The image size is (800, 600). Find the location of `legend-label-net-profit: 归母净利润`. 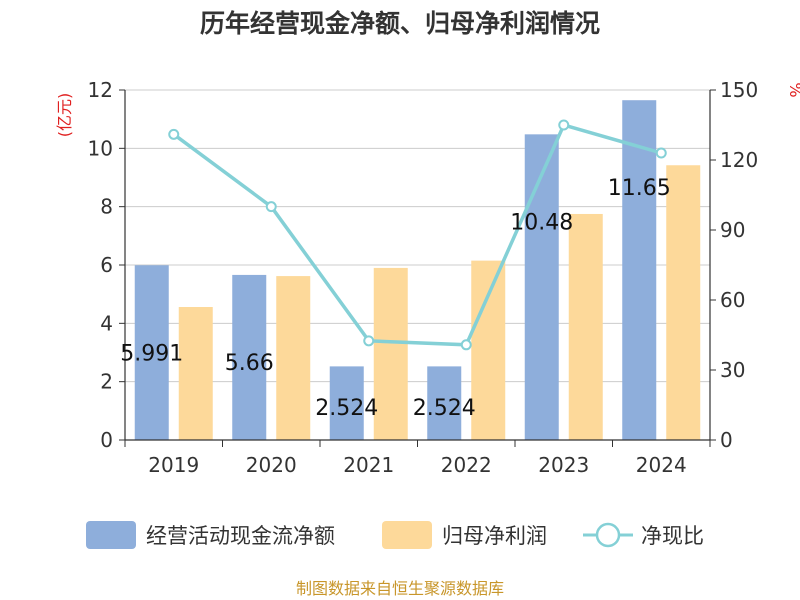

legend-label-net-profit: 归母净利润 is located at coordinates (494, 536).